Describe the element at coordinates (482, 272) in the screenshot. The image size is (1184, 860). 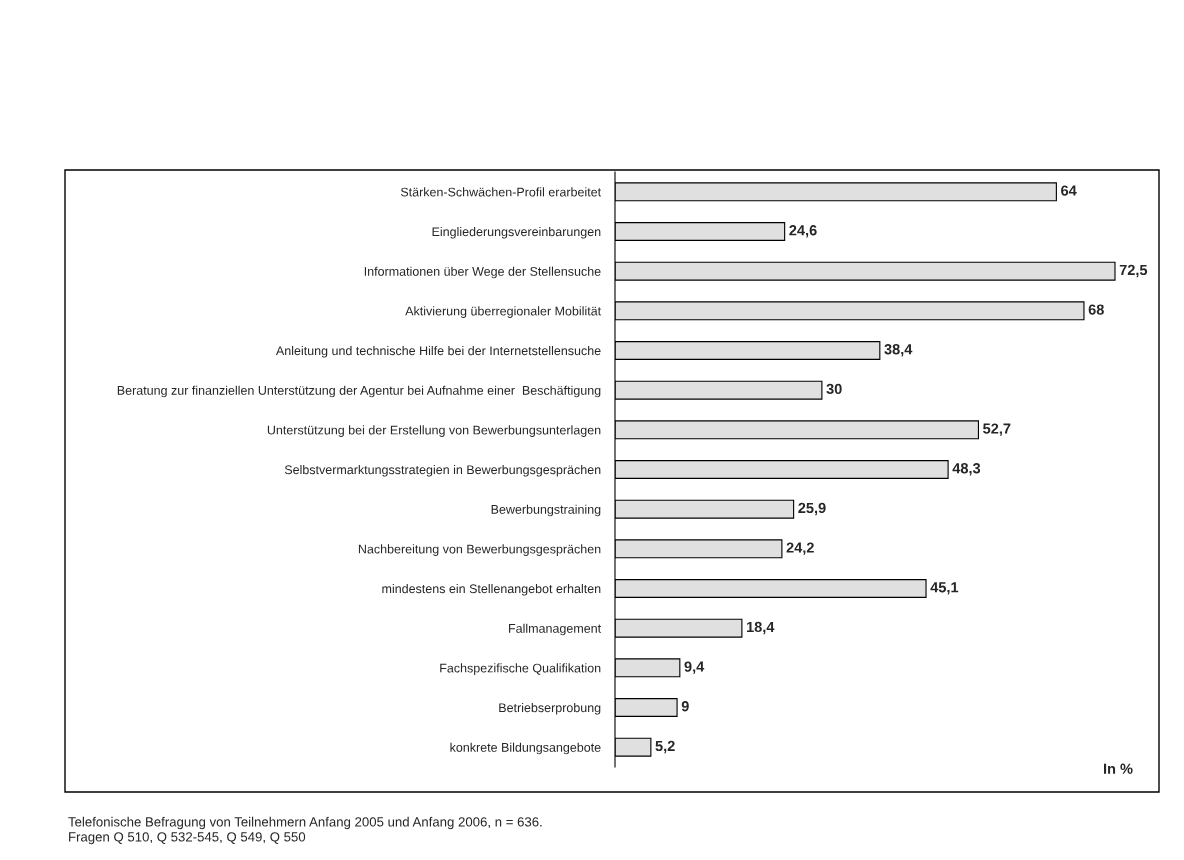
I see `y-tick-label: Informationen über Wege der Stellensuche` at that location.